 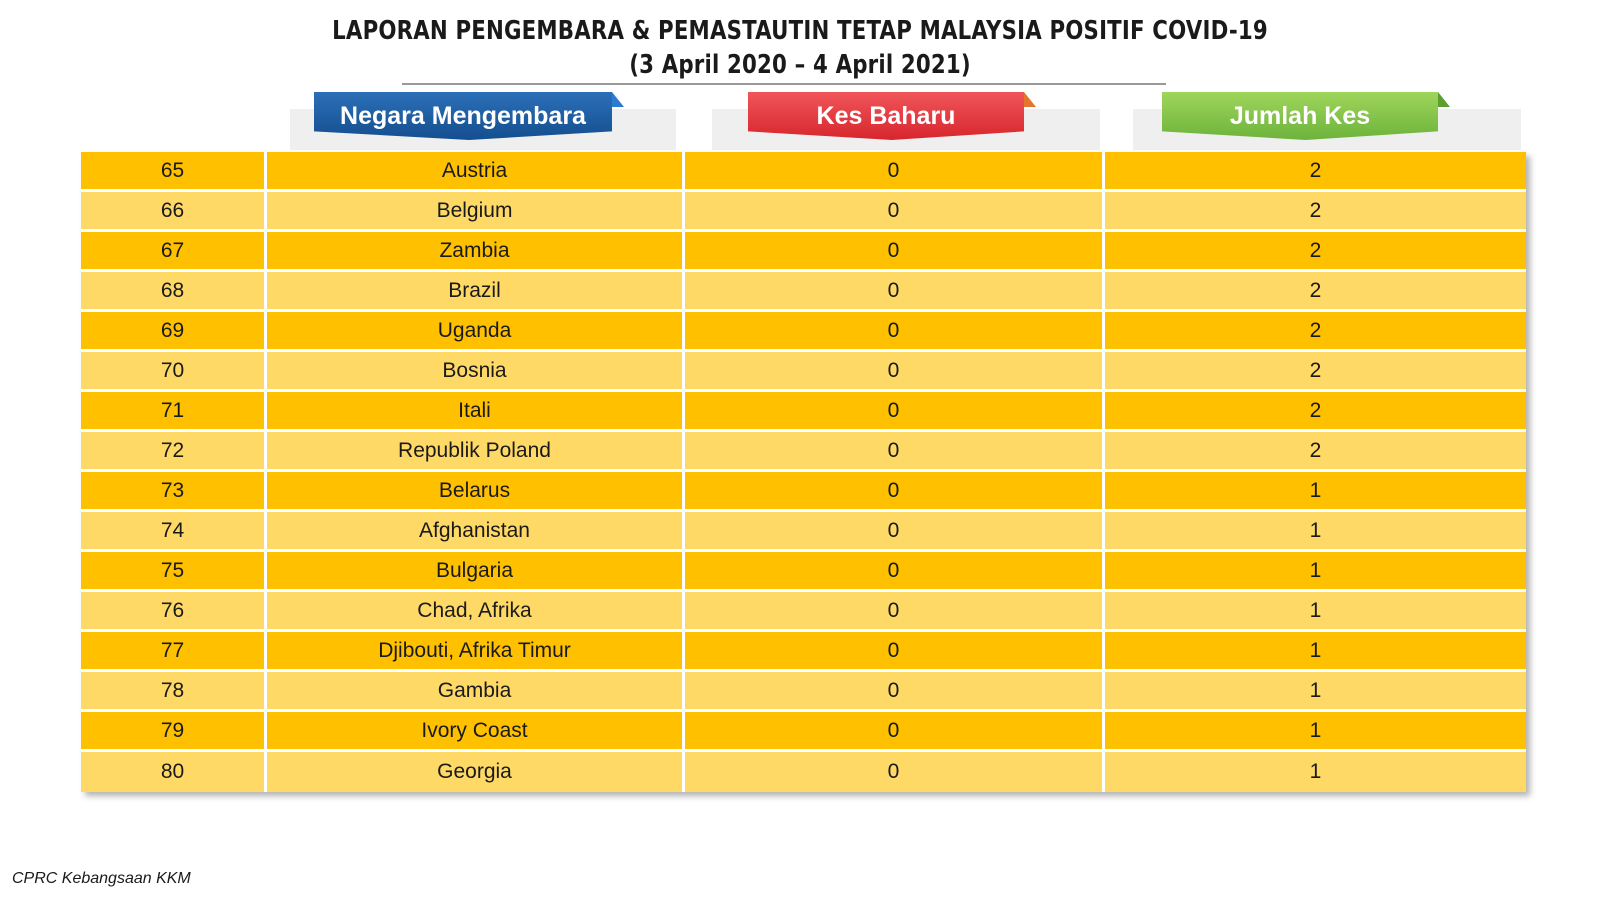 What do you see at coordinates (886, 116) in the screenshot?
I see `new-cases-column-header: Kes Baharu` at bounding box center [886, 116].